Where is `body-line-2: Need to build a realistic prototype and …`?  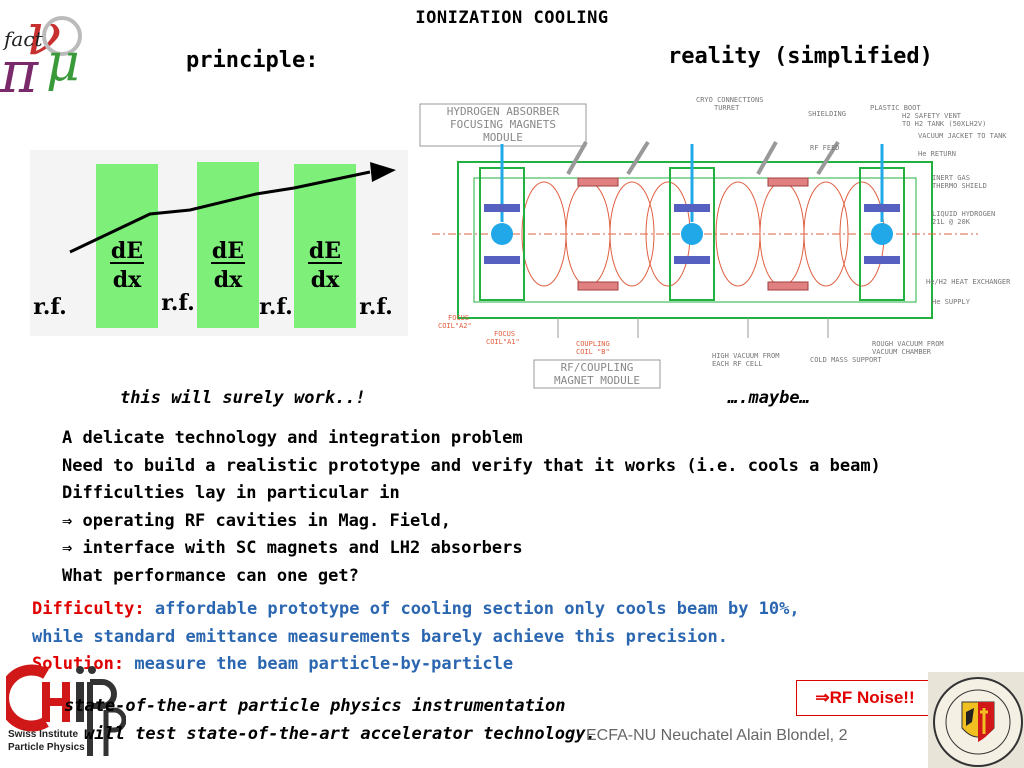
body-line-2: Need to build a realistic prototype and … is located at coordinates (471, 465).